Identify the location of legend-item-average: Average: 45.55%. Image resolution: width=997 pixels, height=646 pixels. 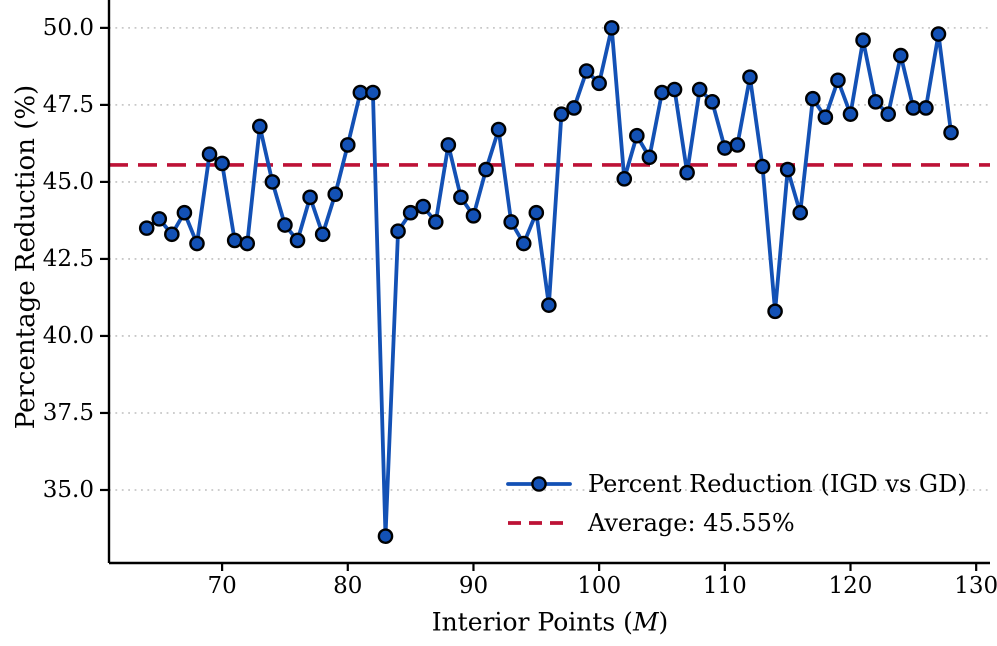
(736, 523).